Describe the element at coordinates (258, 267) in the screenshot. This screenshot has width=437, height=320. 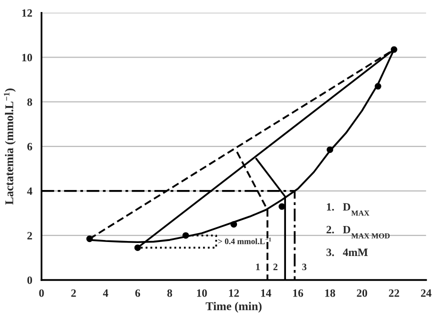
I see `annotation: 1` at that location.